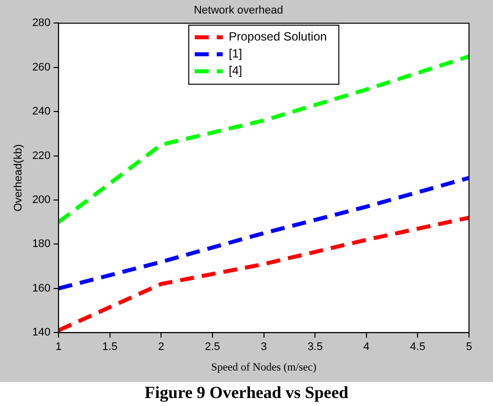 This screenshot has width=493, height=406. What do you see at coordinates (41, 288) in the screenshot?
I see `y-tick-label: 160` at bounding box center [41, 288].